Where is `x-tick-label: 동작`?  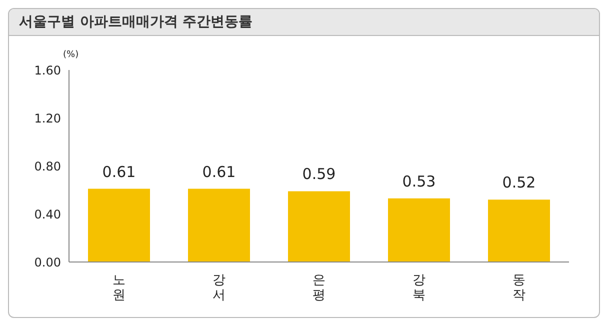 x-tick-label: 동작 is located at coordinates (519, 288).